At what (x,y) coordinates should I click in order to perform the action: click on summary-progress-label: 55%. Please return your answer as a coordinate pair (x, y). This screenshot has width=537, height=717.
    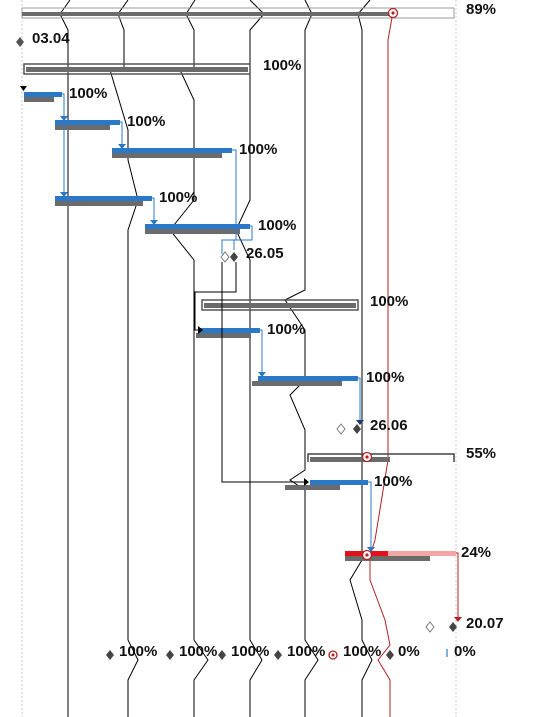
    Looking at the image, I should click on (481, 454).